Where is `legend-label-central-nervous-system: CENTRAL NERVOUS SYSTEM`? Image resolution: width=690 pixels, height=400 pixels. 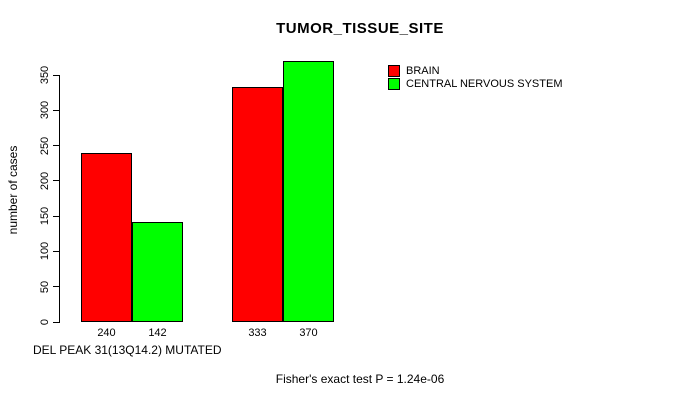
legend-label-central-nervous-system: CENTRAL NERVOUS SYSTEM is located at coordinates (484, 84).